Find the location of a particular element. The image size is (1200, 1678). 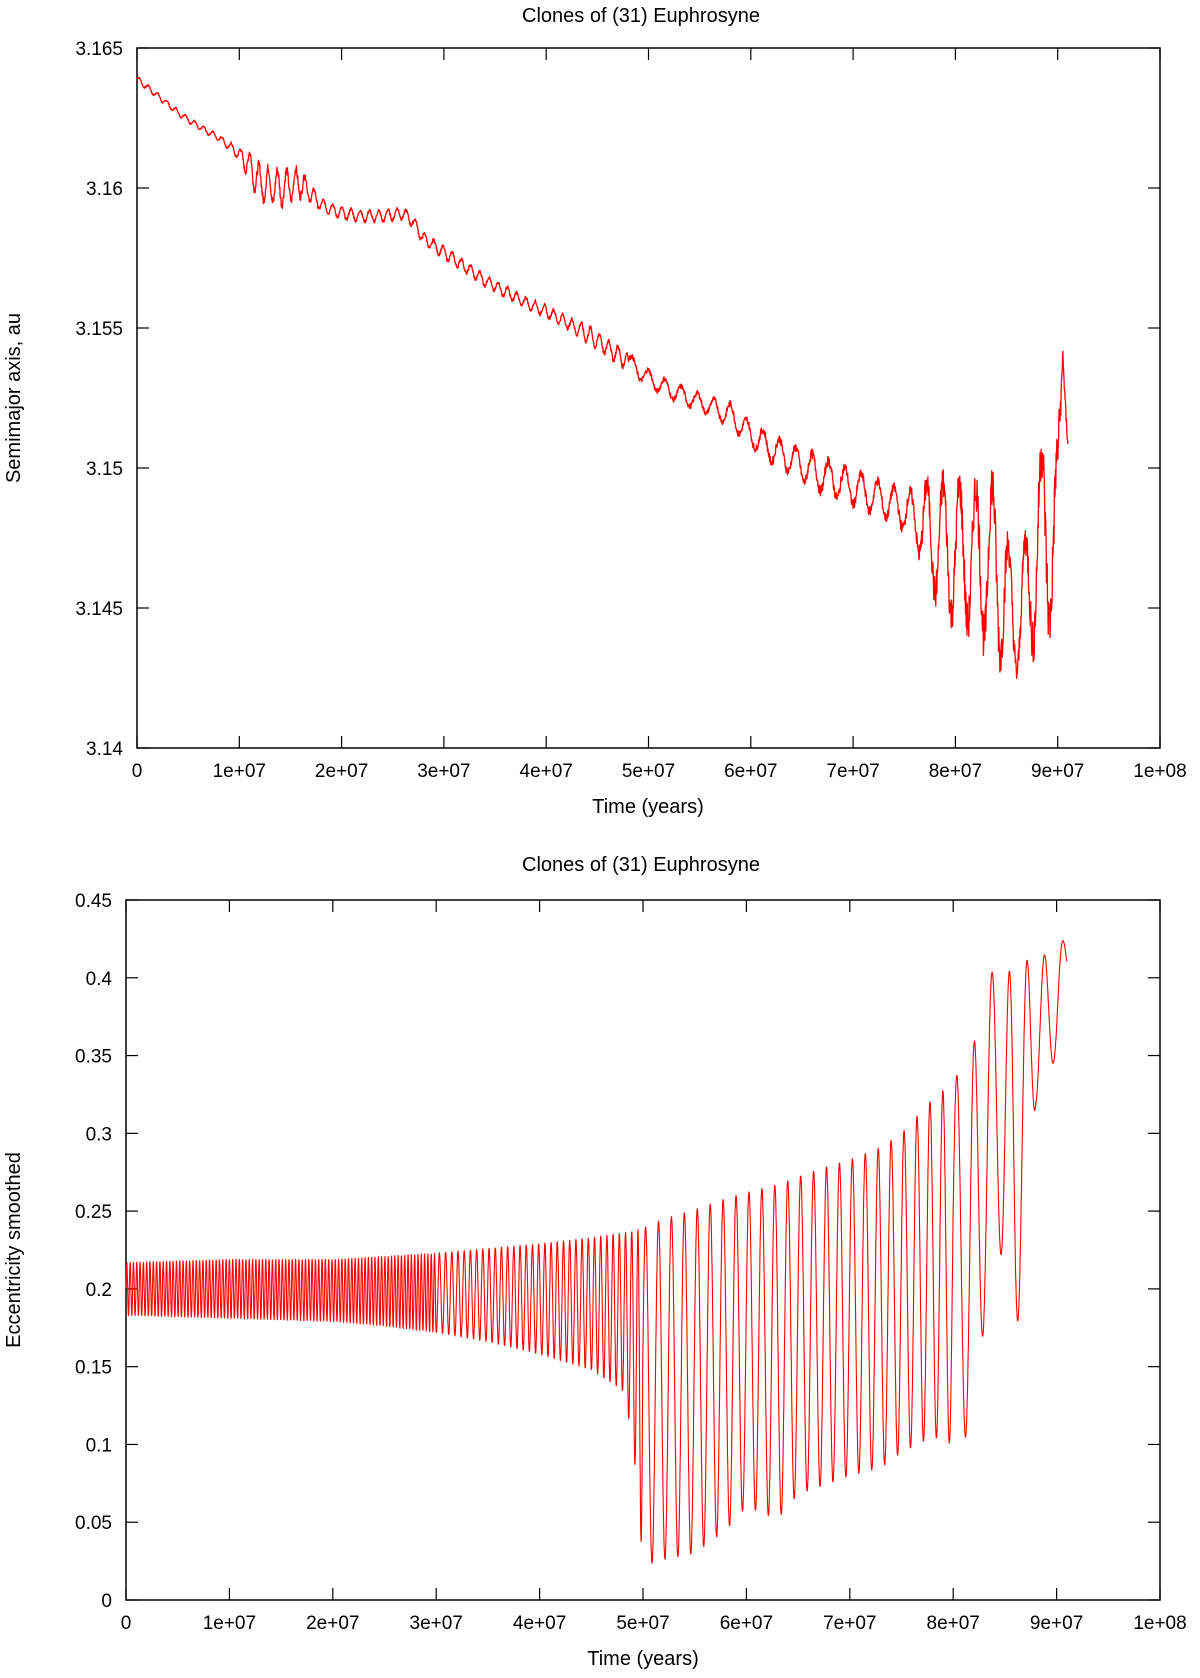

y-tick-label: 0.35 is located at coordinates (93, 1057).